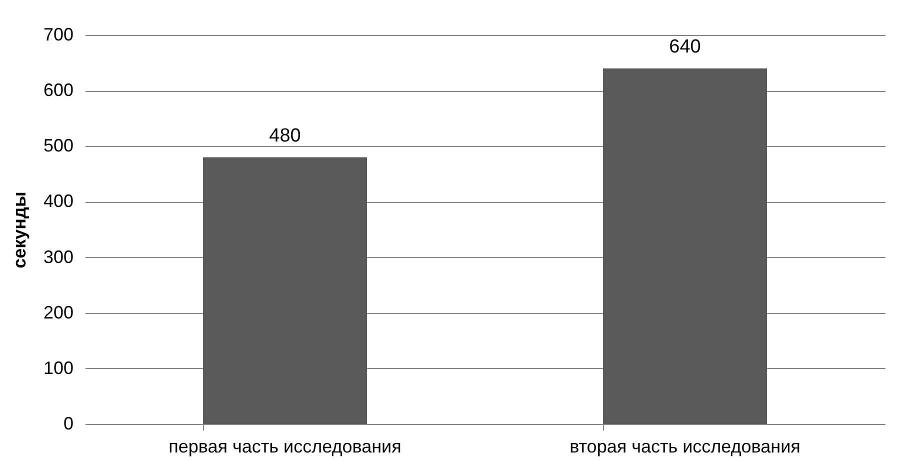 Image resolution: width=908 pixels, height=461 pixels. I want to click on y-tick-label: 200, so click(58, 312).